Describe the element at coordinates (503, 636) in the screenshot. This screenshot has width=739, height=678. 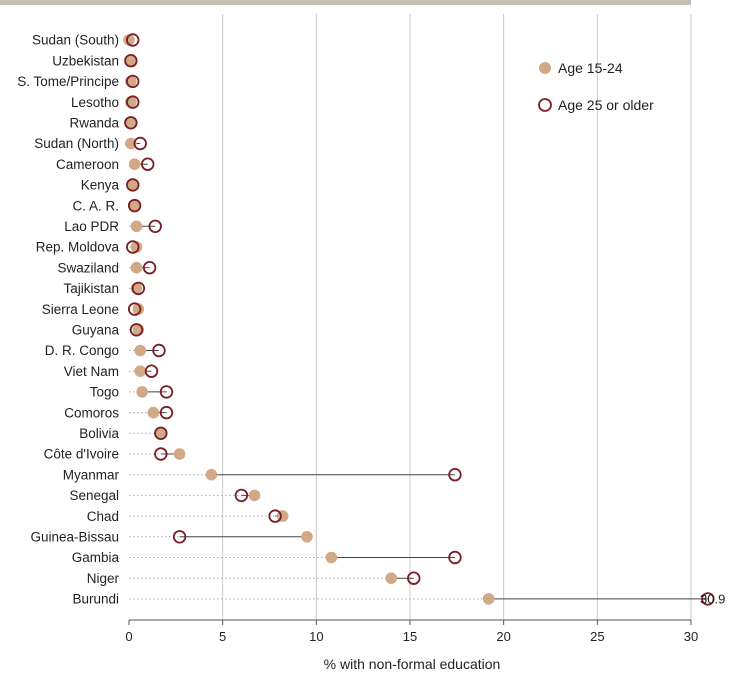
I see `x-tick-label-20: 20` at that location.